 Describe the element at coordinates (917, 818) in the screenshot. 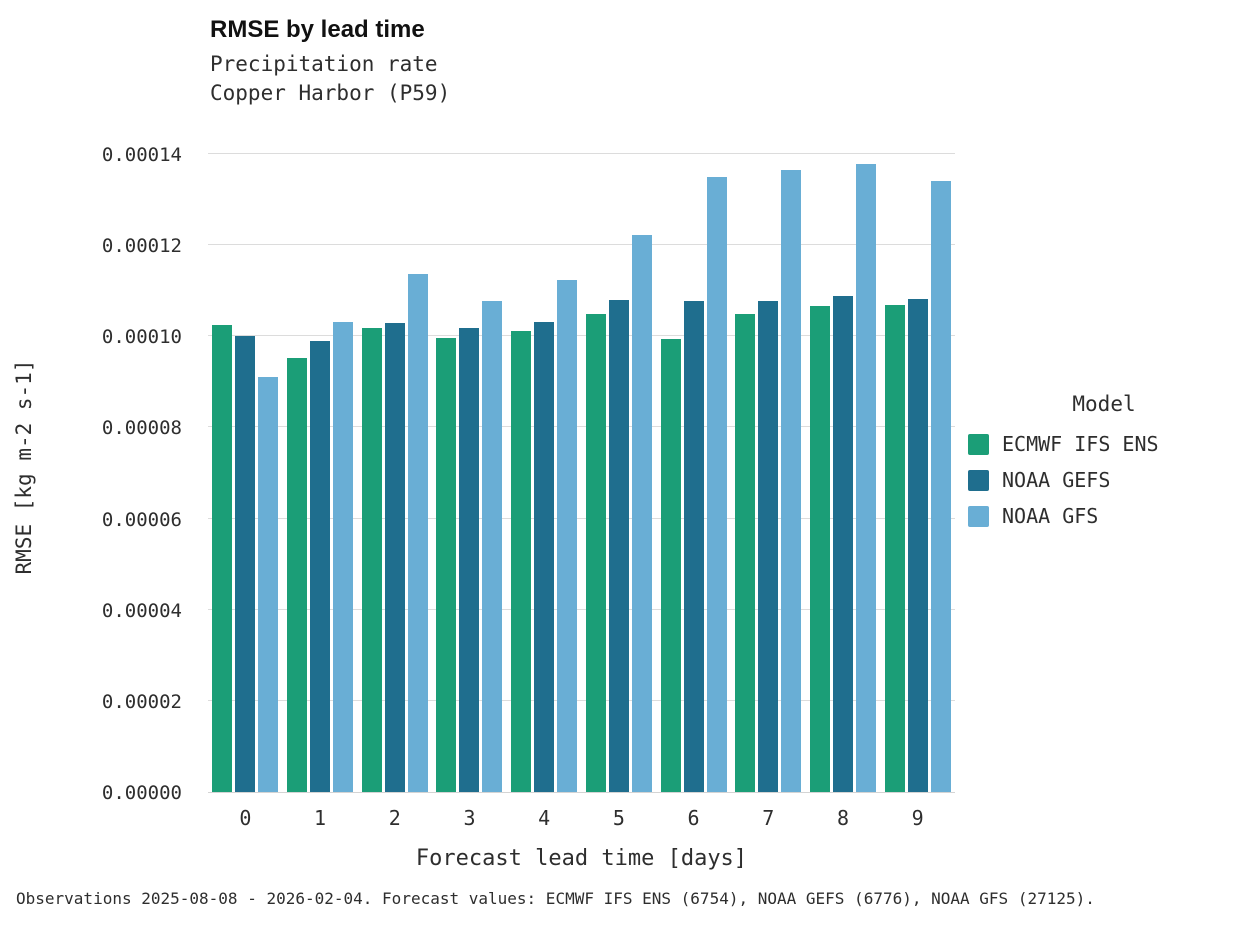

I see `x-tick-label: 9` at that location.